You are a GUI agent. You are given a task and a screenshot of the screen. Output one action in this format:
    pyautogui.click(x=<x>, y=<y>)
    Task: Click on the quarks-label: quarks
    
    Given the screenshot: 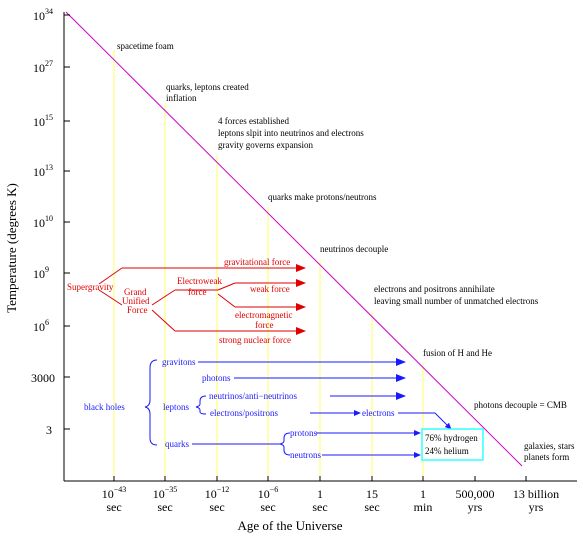 What is the action you would take?
    pyautogui.click(x=177, y=444)
    